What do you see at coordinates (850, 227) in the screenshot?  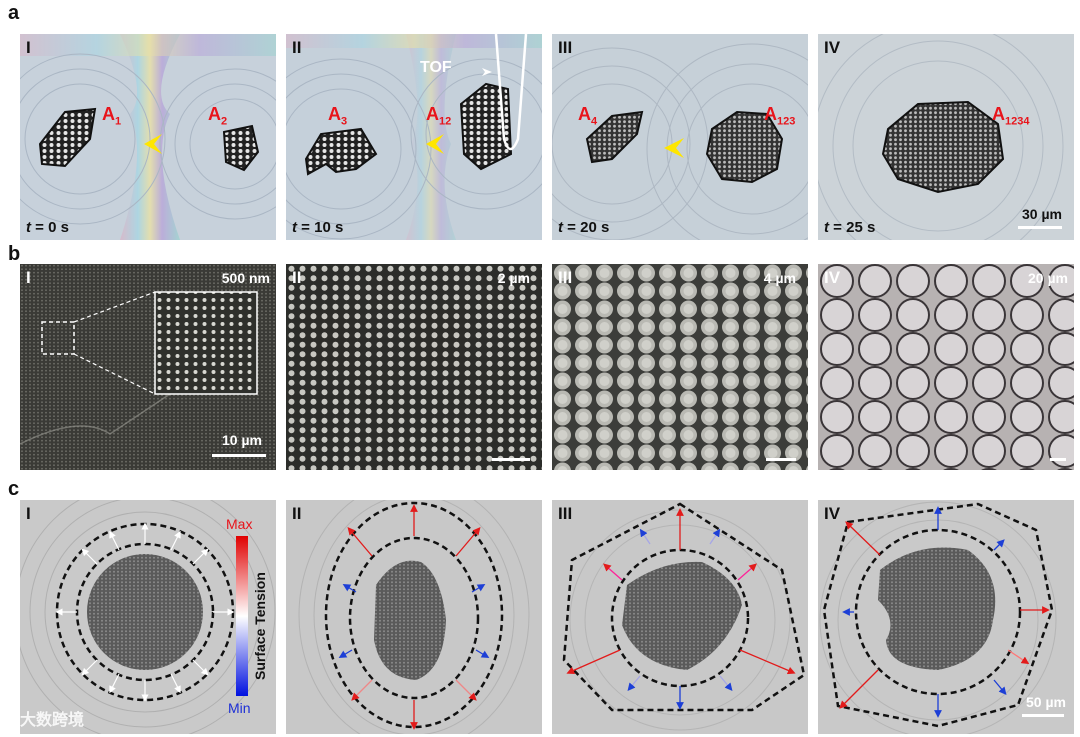 I see `time-label: t = 25 s` at bounding box center [850, 227].